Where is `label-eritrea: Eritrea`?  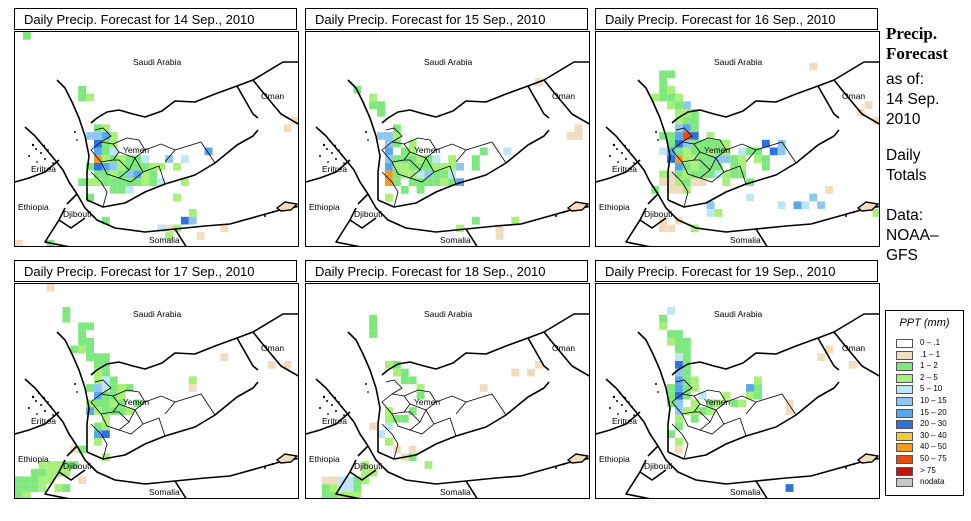 label-eritrea: Eritrea is located at coordinates (625, 421).